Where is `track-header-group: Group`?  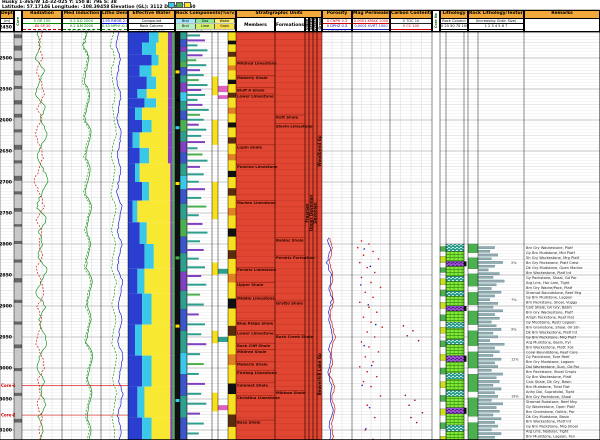 track-header-group: Group is located at coordinates (319, 24).